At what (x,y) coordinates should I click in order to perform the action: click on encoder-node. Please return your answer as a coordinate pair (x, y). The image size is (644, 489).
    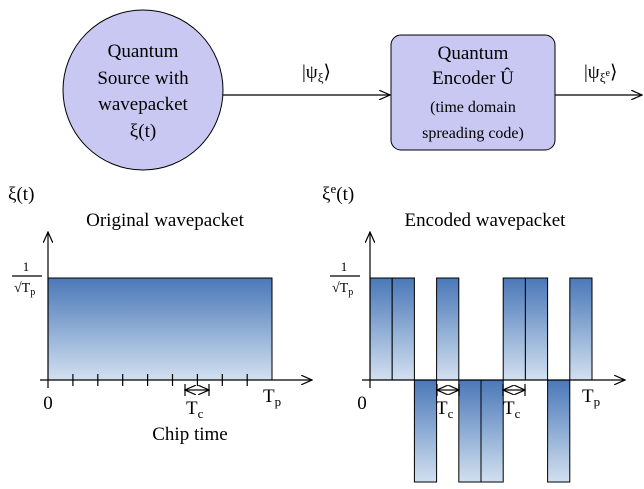
    Looking at the image, I should click on (473, 92).